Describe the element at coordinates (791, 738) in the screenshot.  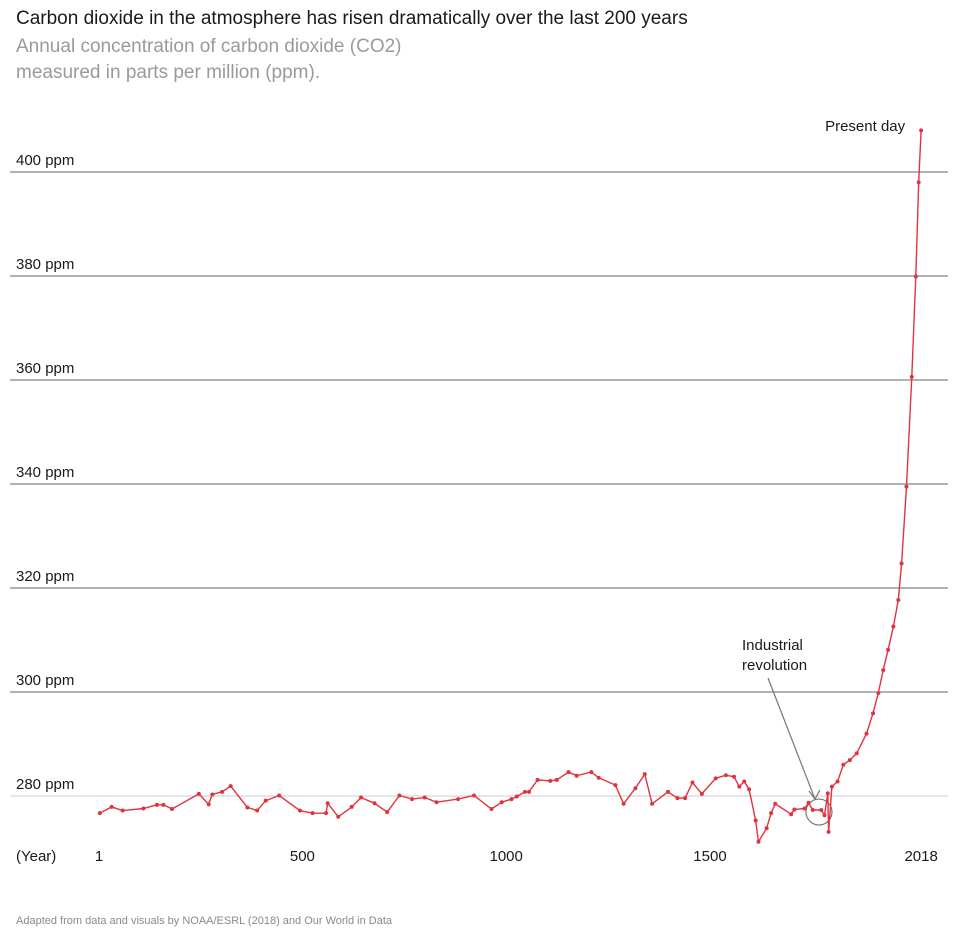
I see `annotation-arrow-line` at that location.